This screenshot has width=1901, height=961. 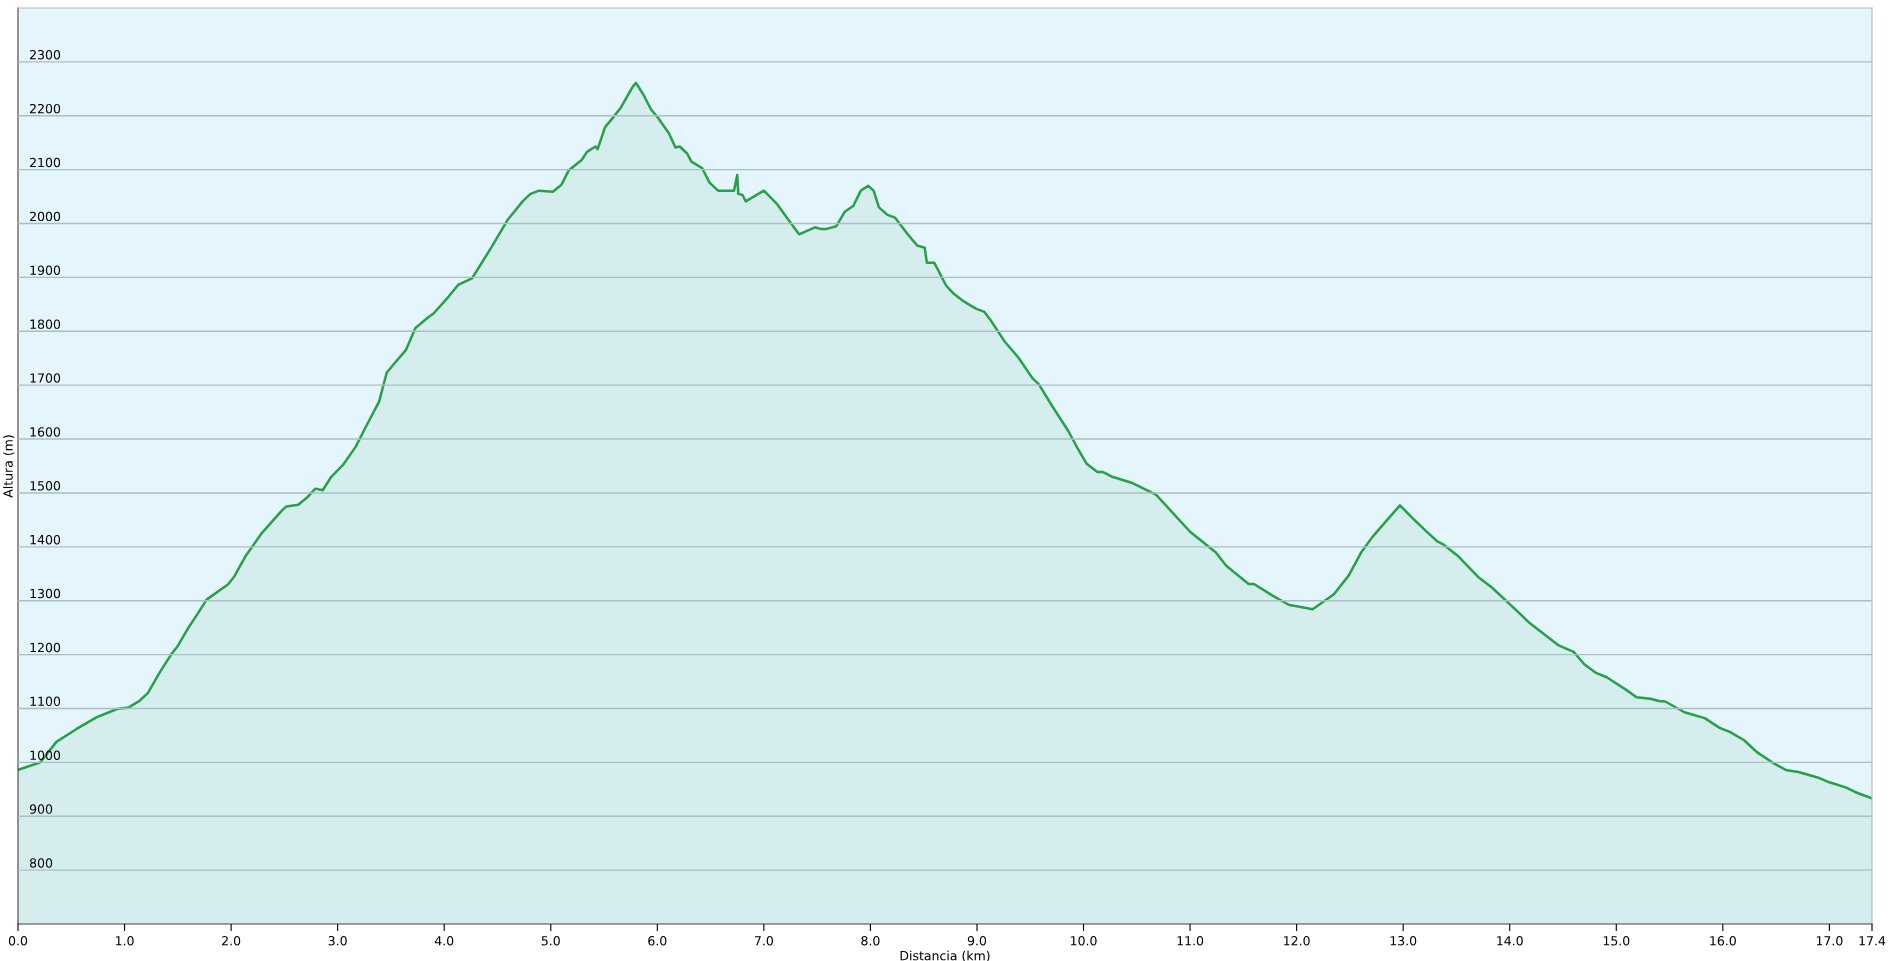 What do you see at coordinates (45, 593) in the screenshot?
I see `y-tick-label: 1300` at bounding box center [45, 593].